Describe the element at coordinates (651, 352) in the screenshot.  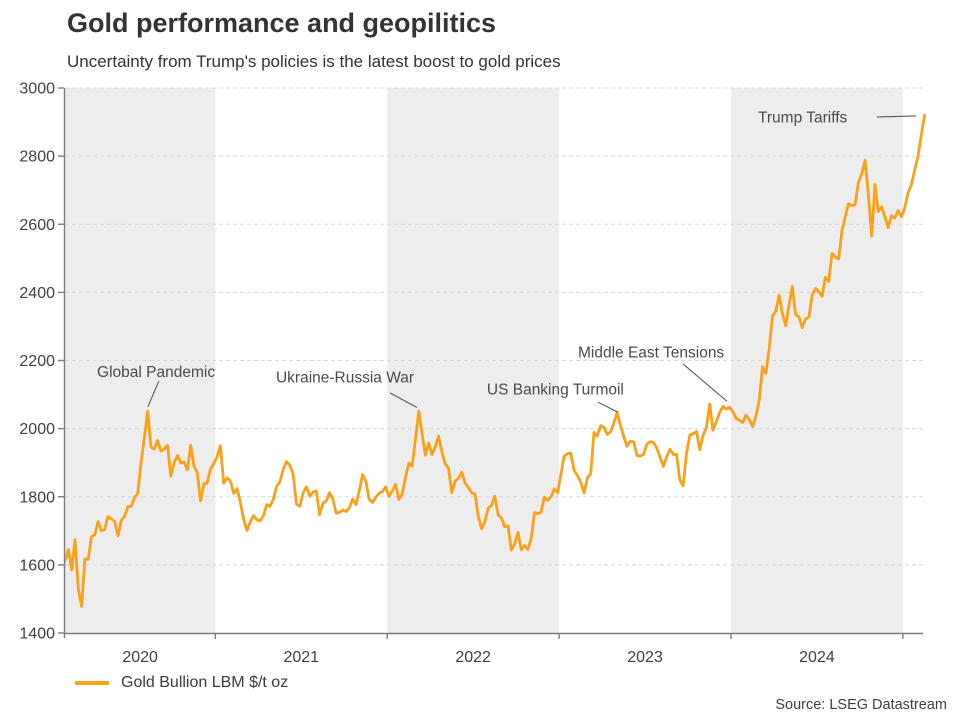
I see `annotation-label: Middle East Tensions` at that location.